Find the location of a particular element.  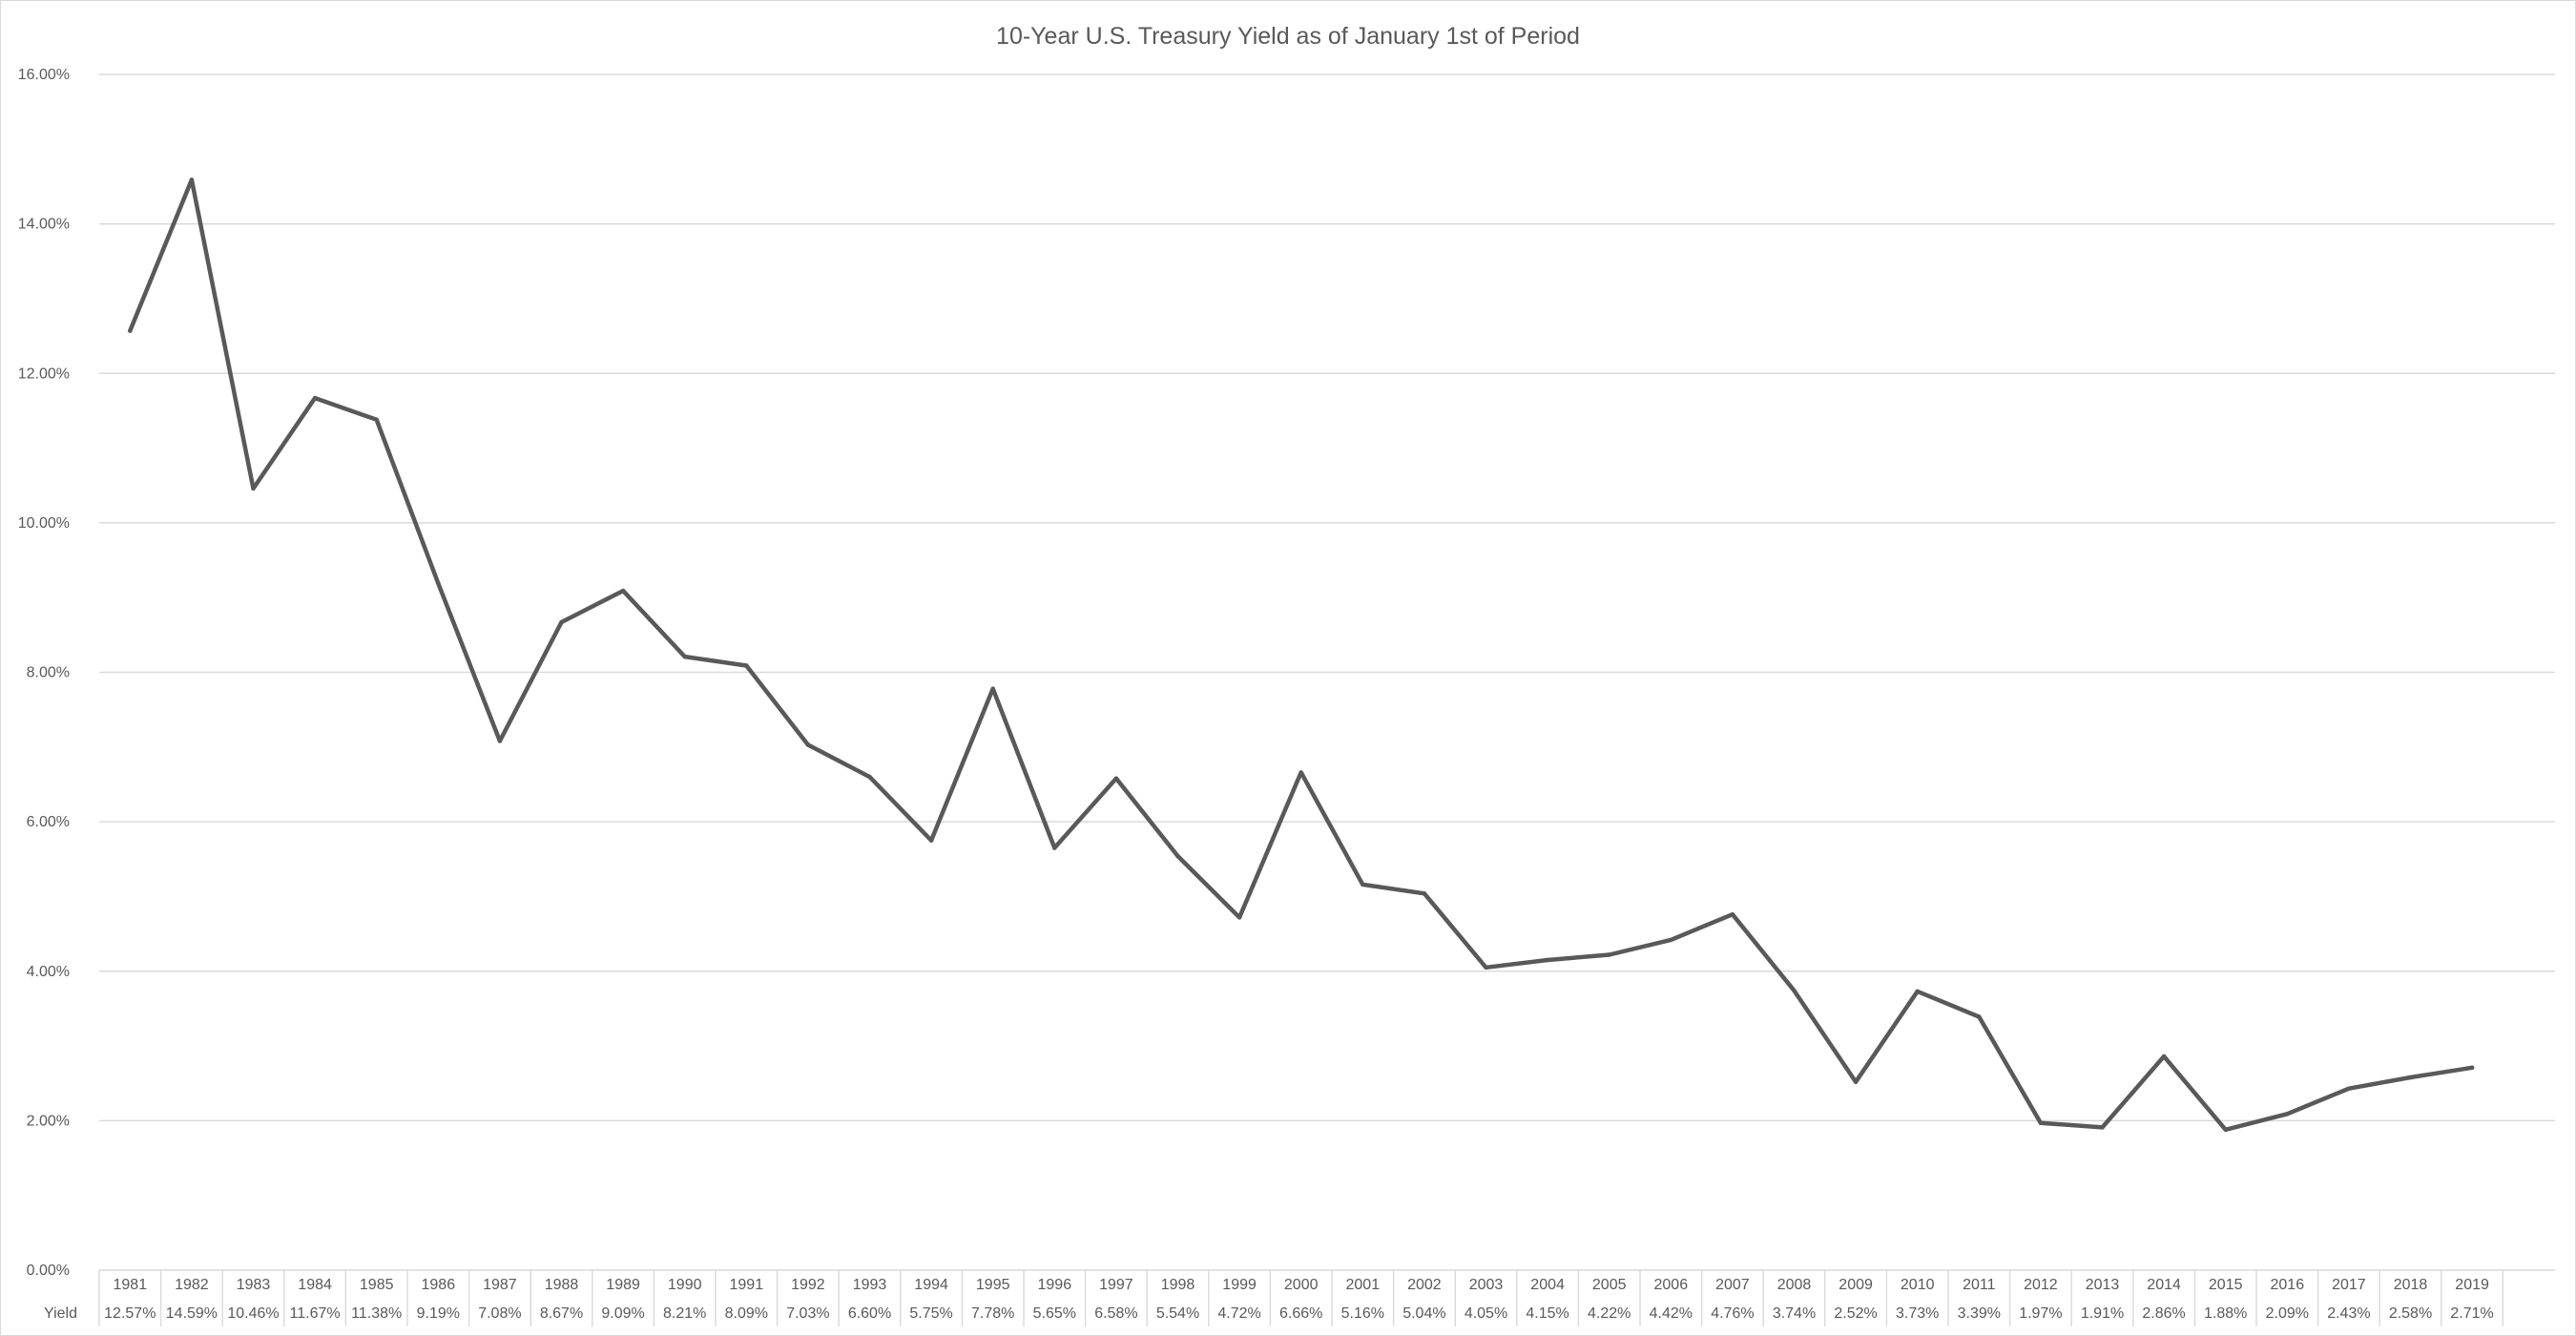

table-value-label: 10.46% is located at coordinates (253, 1313).